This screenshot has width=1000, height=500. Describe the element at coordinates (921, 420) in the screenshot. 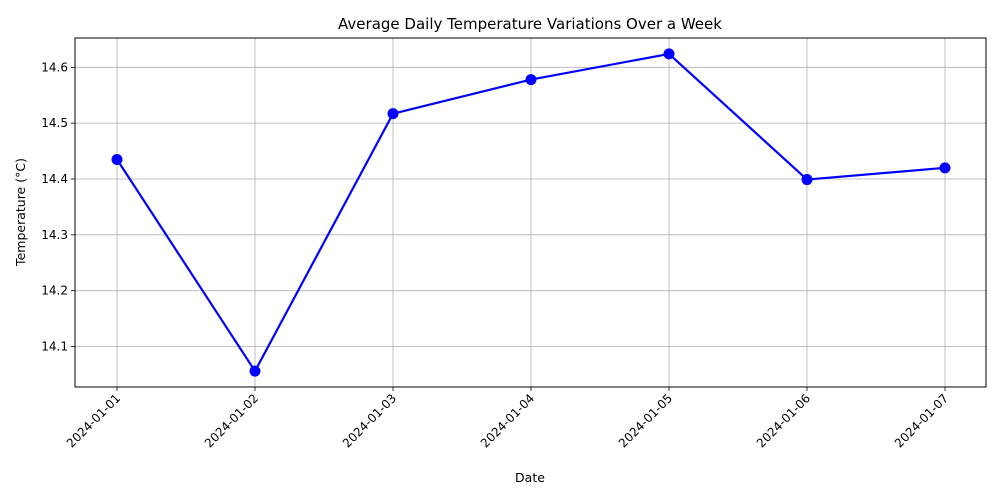

I see `x-tick-label: 2024-01-07` at that location.